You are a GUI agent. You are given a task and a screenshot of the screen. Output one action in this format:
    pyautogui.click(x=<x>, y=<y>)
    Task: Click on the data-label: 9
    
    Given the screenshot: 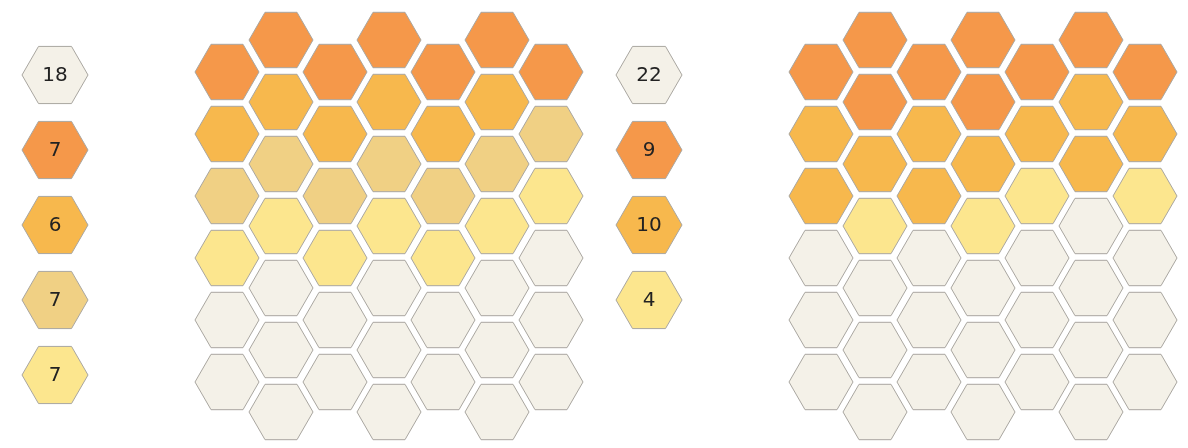 What is the action you would take?
    pyautogui.click(x=649, y=149)
    